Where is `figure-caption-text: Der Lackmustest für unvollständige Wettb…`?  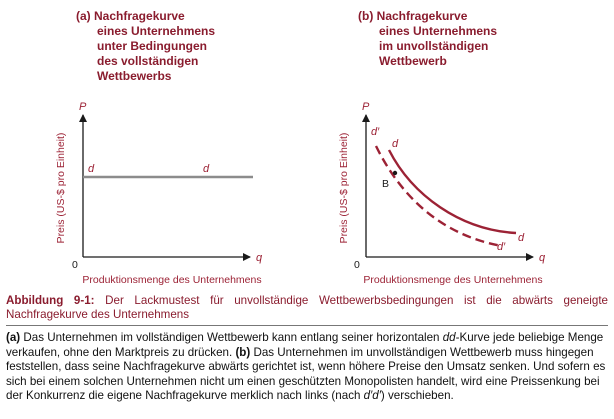
figure-caption-text: Der Lackmustest für unvollständige Wettb… is located at coordinates (307, 307).